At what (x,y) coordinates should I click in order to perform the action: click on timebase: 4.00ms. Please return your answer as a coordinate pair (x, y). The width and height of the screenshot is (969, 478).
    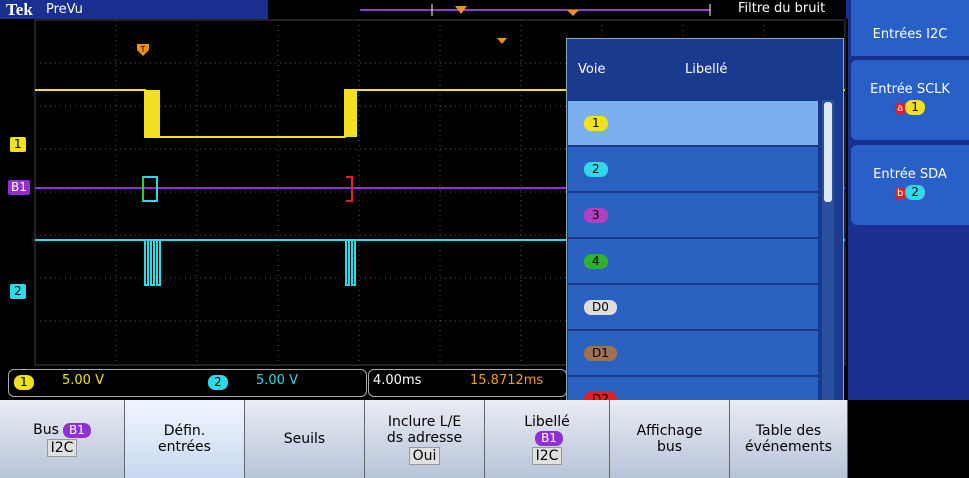
    Looking at the image, I should click on (397, 380).